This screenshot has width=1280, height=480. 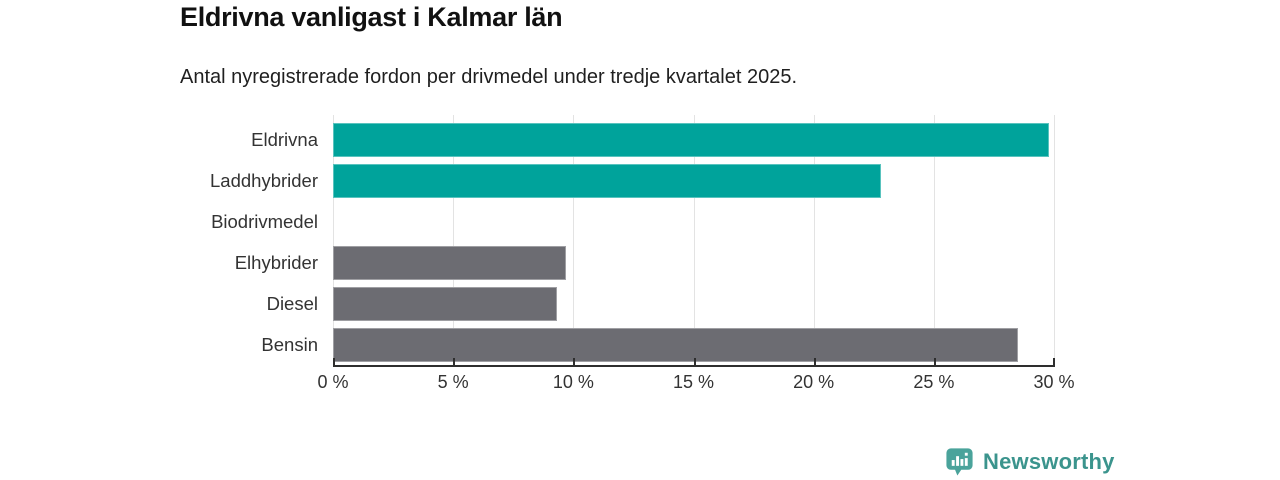 I want to click on x-tick-label-25: 25 %, so click(x=934, y=382).